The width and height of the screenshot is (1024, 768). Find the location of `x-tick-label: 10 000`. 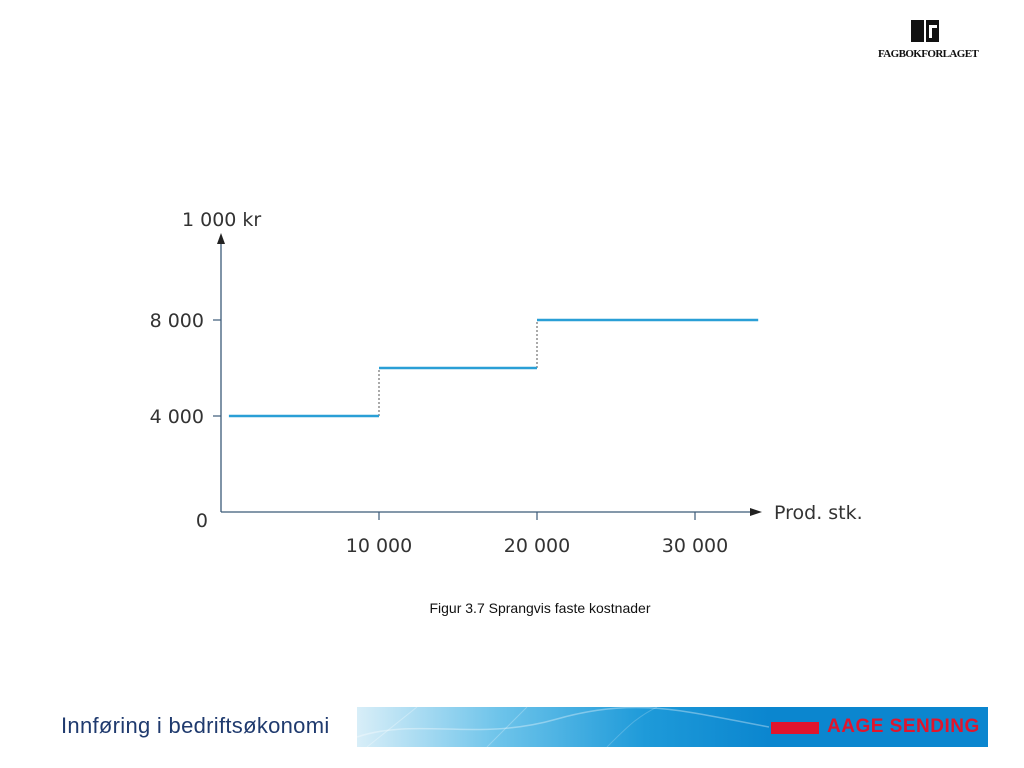

x-tick-label: 10 000 is located at coordinates (379, 546).